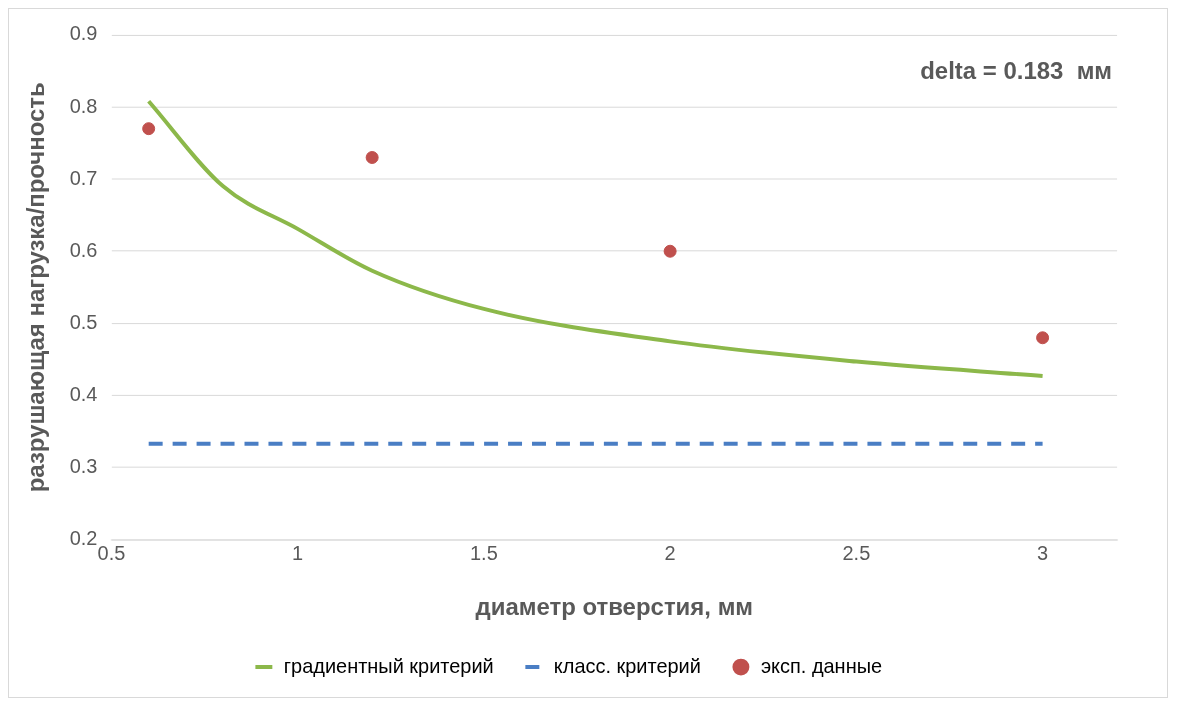  I want to click on legend-label: градиентный критерий, so click(388, 665).